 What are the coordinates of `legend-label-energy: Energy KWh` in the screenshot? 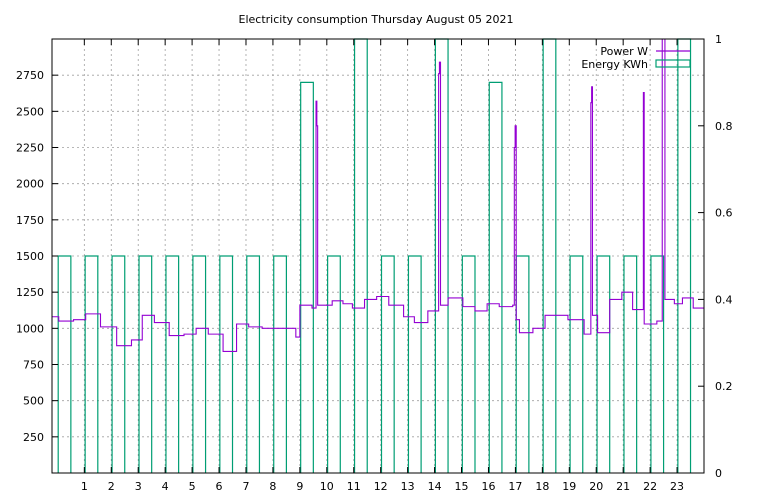 It's located at (614, 64).